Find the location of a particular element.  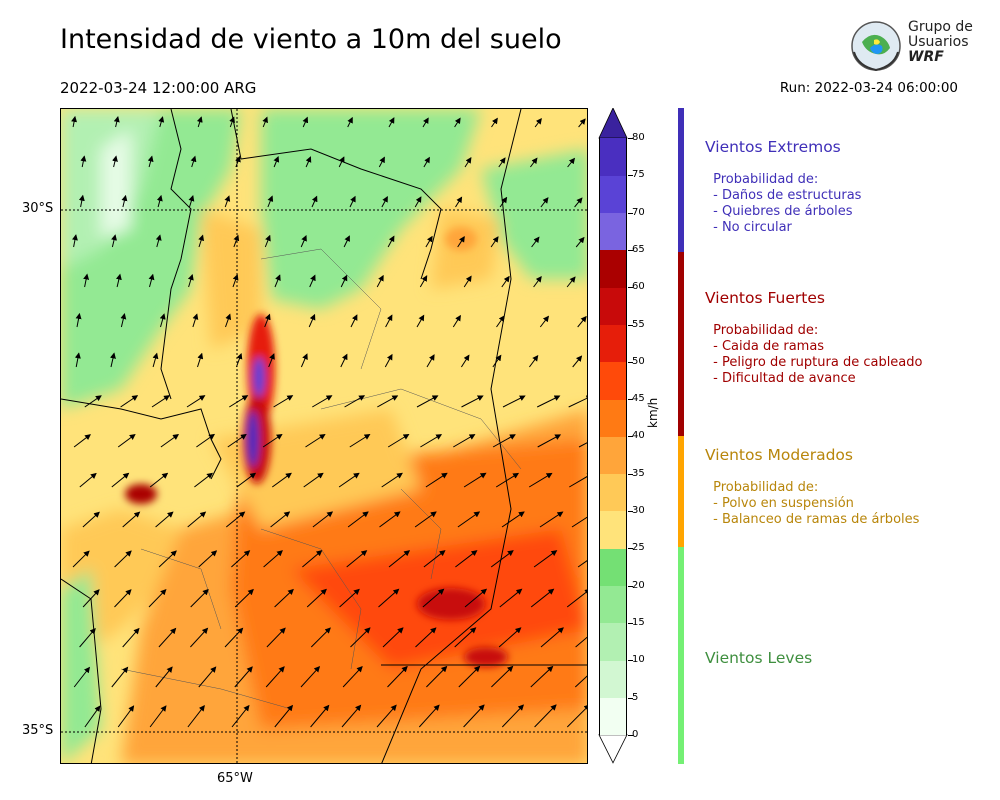

group-logo: Grupo de Usuarios WRF is located at coordinates (913, 46).